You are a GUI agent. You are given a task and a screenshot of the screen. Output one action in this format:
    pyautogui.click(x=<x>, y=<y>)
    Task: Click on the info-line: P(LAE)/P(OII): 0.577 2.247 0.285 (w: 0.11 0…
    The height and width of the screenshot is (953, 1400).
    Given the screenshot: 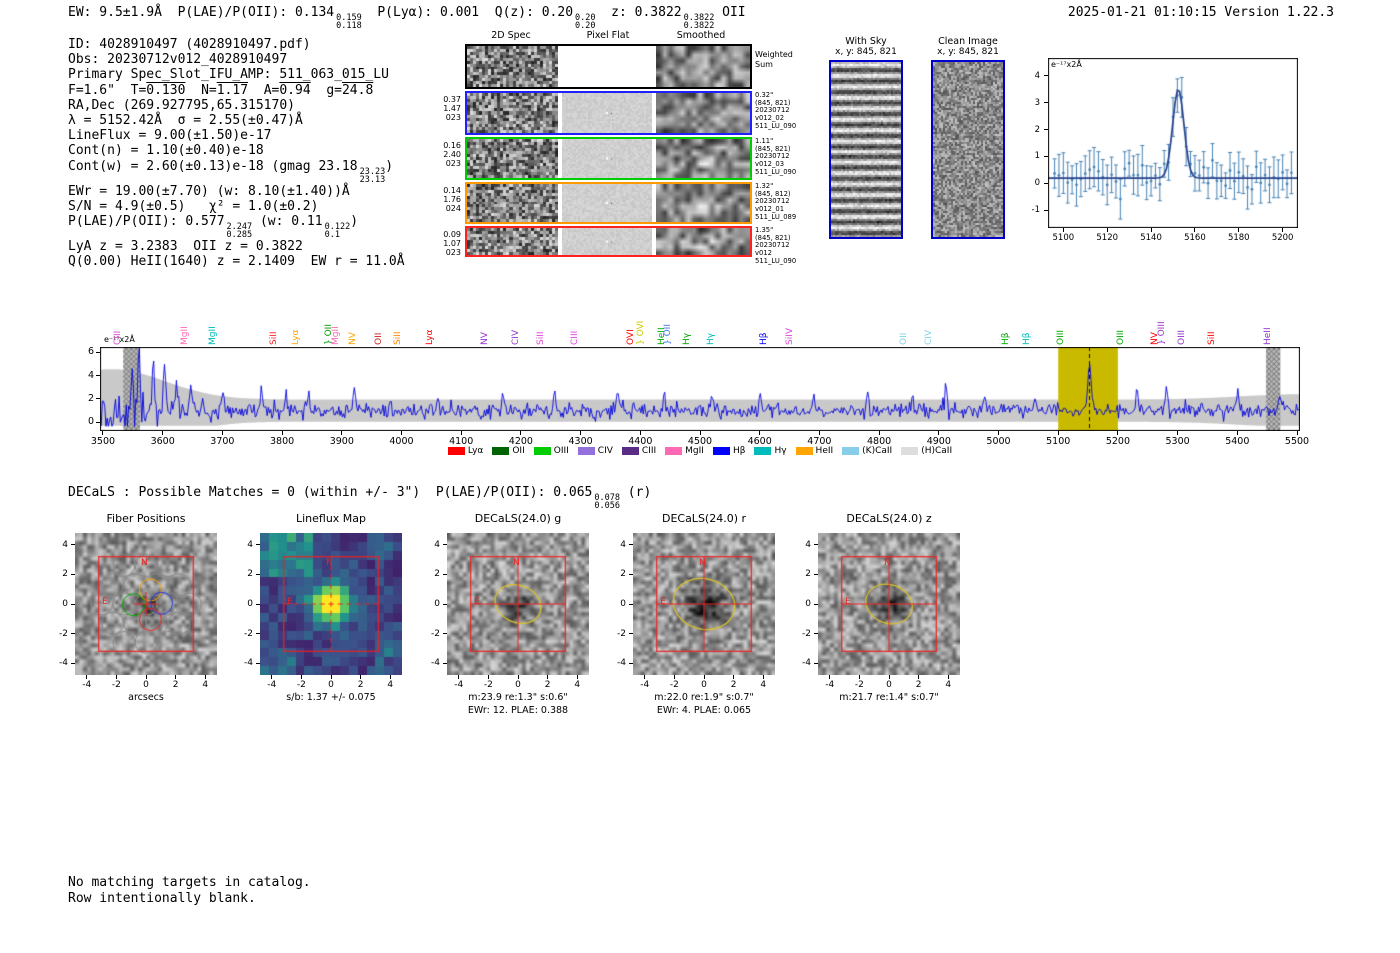 What is the action you would take?
    pyautogui.click(x=236, y=226)
    